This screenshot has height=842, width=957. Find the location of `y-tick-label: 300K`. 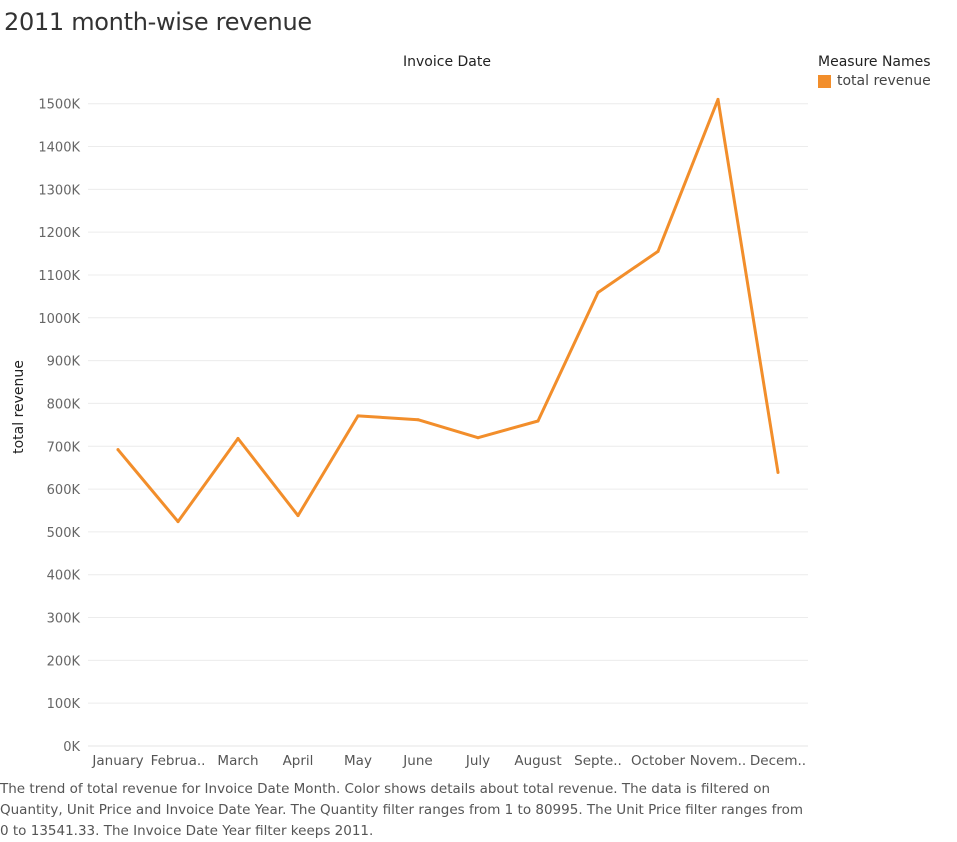

y-tick-label: 300K is located at coordinates (64, 619).